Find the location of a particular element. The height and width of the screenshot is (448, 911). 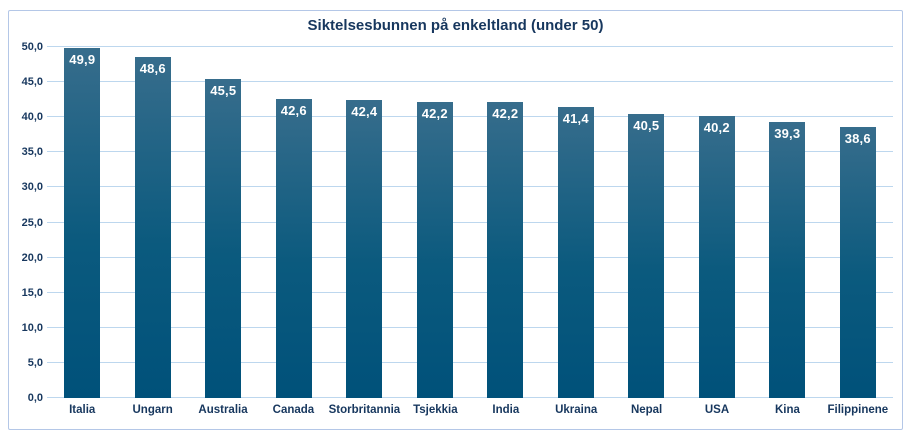

bar-slot: 38,6 is located at coordinates (858, 222).